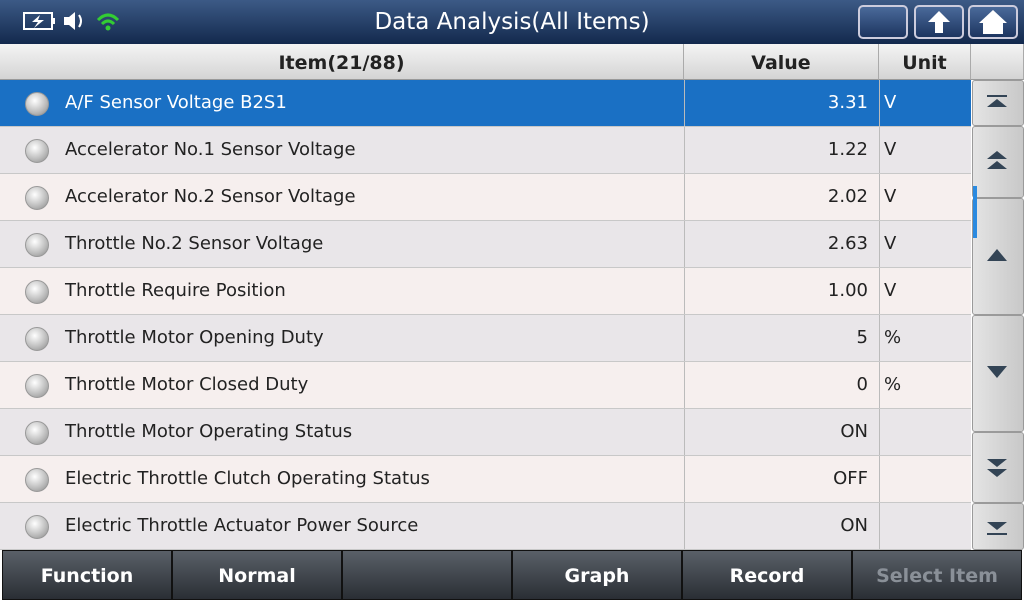 The image size is (1024, 601). What do you see at coordinates (427, 575) in the screenshot?
I see `empty-button` at bounding box center [427, 575].